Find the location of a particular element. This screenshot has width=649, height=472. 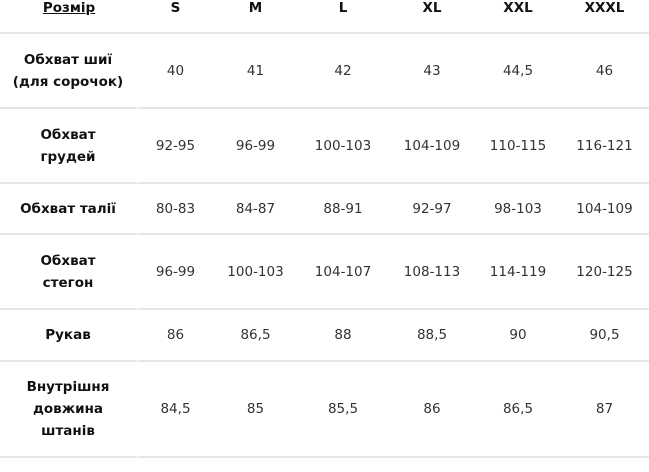

measurement-label: Обхват шиї (для сорочок) is located at coordinates (69, 71).